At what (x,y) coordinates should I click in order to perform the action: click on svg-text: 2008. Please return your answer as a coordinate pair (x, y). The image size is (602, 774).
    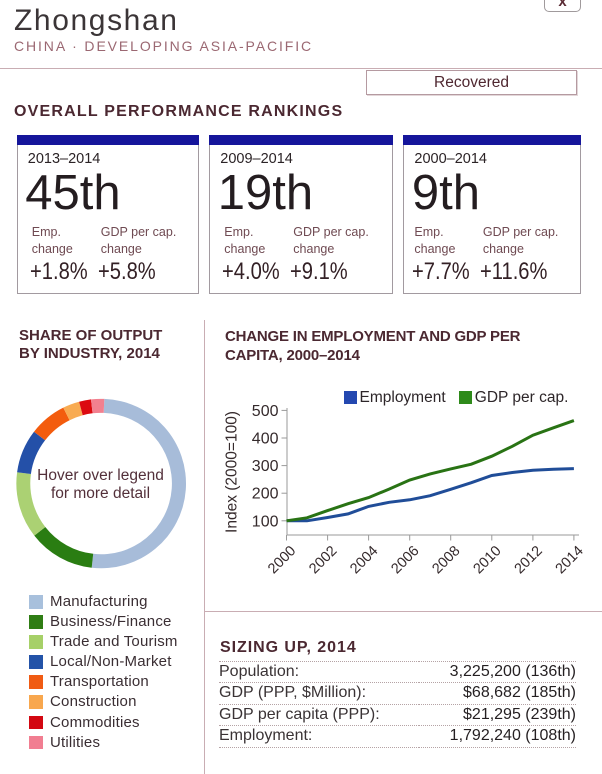
    Looking at the image, I should click on (446, 560).